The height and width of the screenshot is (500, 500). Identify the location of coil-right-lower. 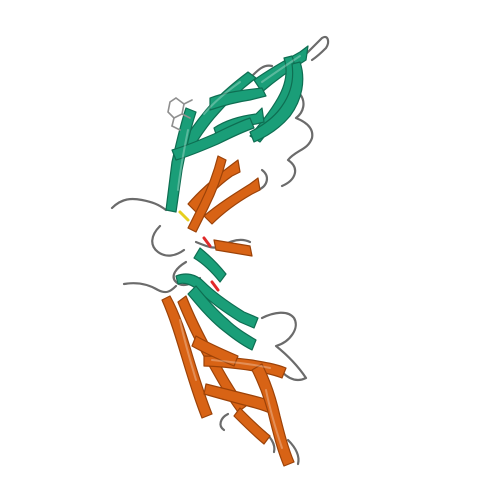
(284, 346).